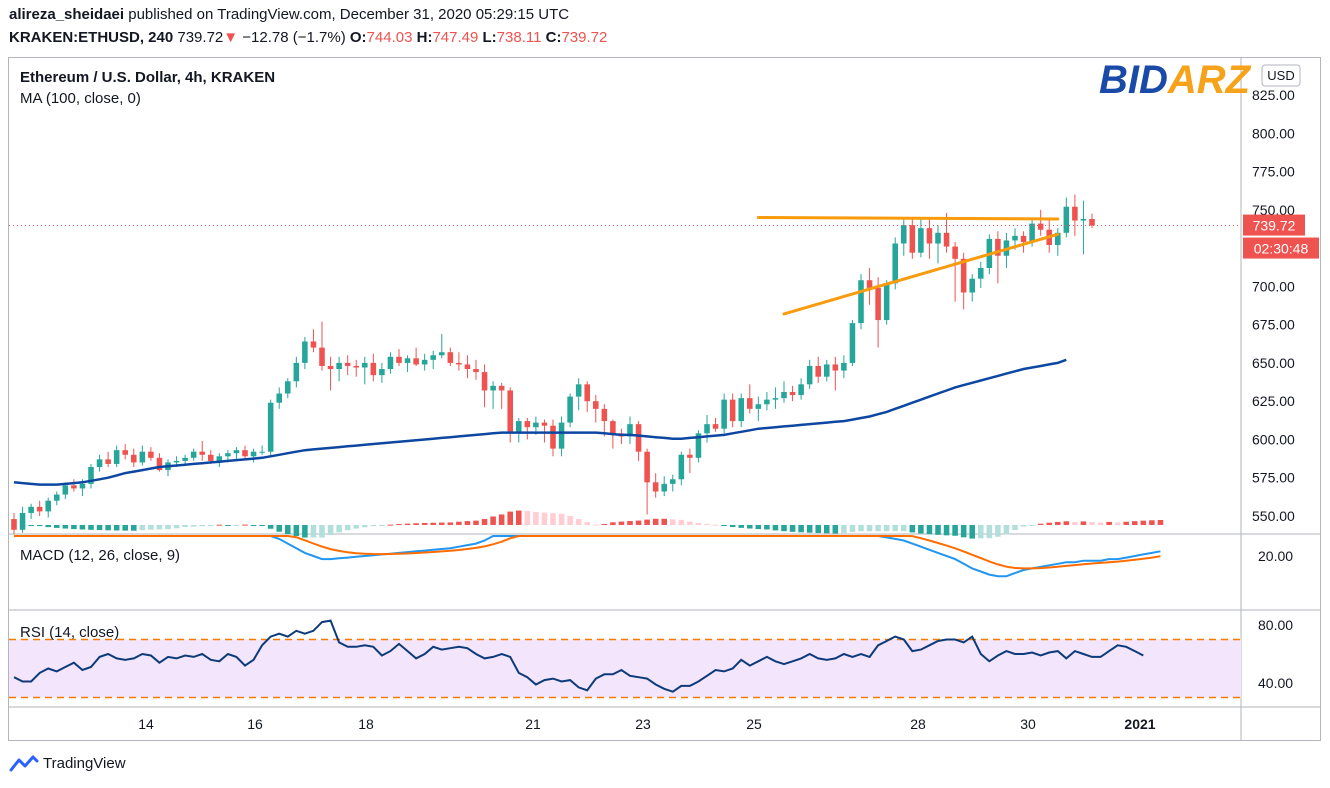 Image resolution: width=1330 pixels, height=788 pixels. Describe the element at coordinates (1139, 724) in the screenshot. I see `time-tick-label: 2021` at that location.